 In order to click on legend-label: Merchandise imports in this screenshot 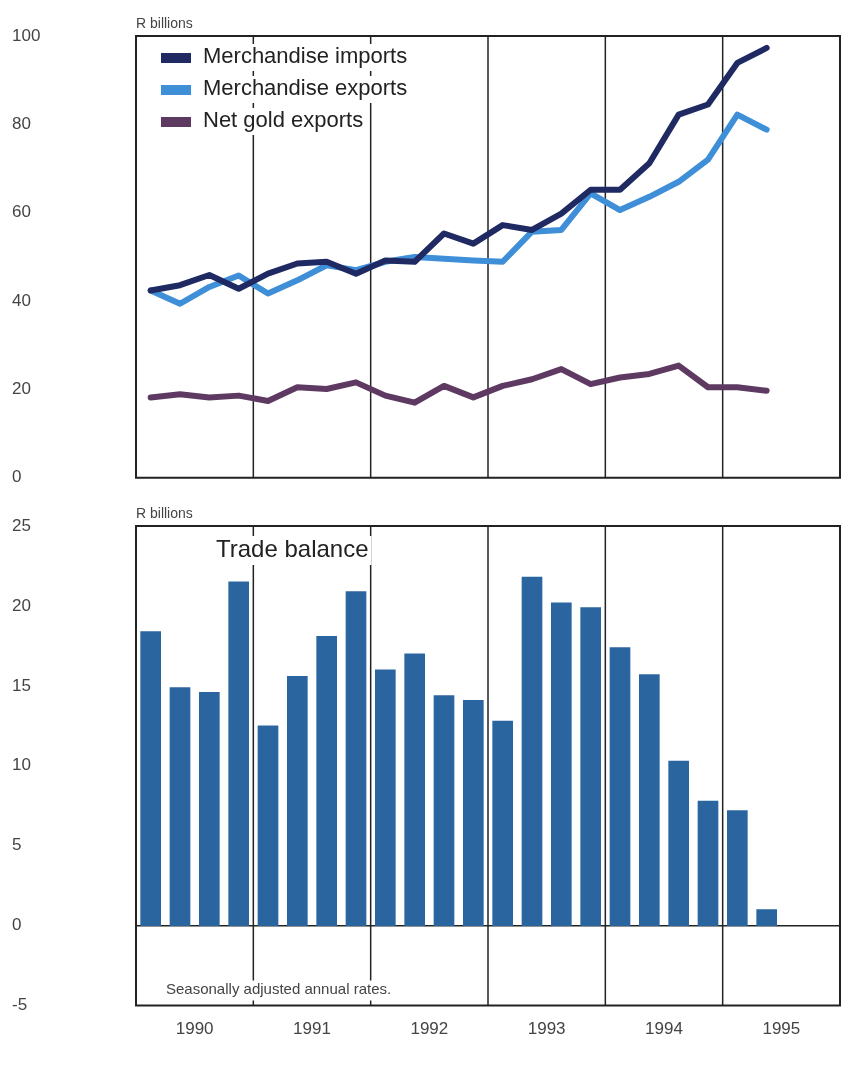, I will do `click(305, 56)`.